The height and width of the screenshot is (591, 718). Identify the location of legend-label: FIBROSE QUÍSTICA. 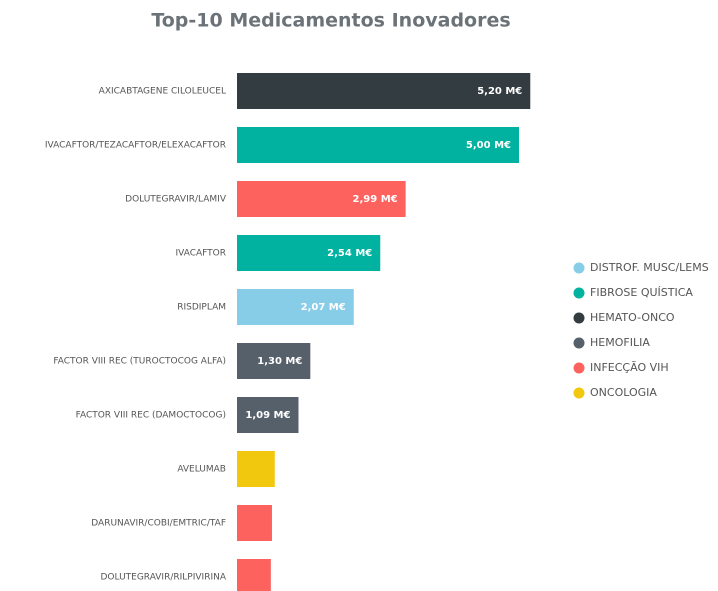
(641, 292).